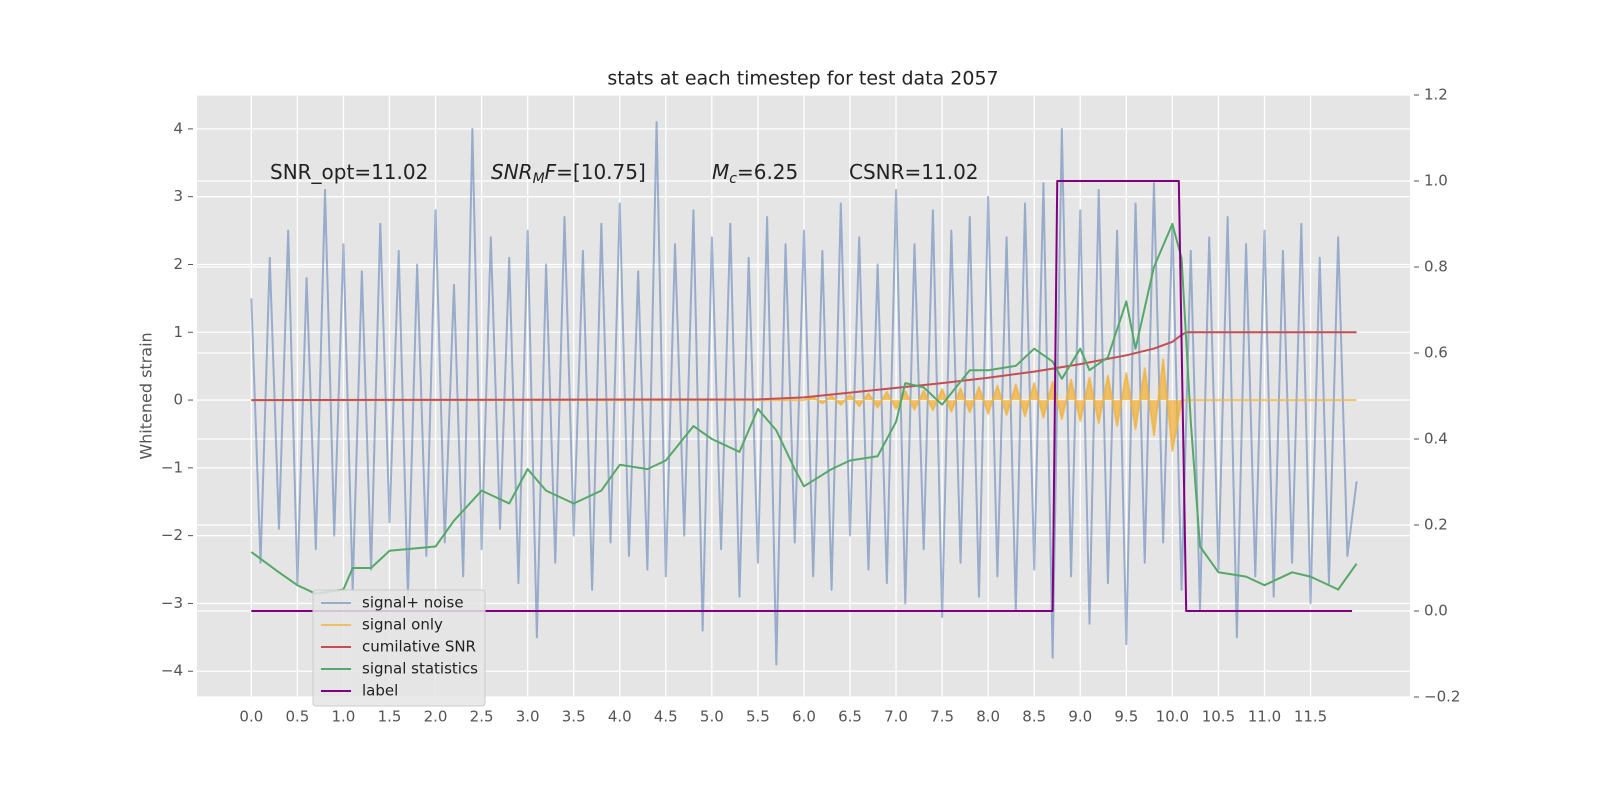 The image size is (1600, 800). I want to click on annotation-part: CSNR=11.02, so click(914, 172).